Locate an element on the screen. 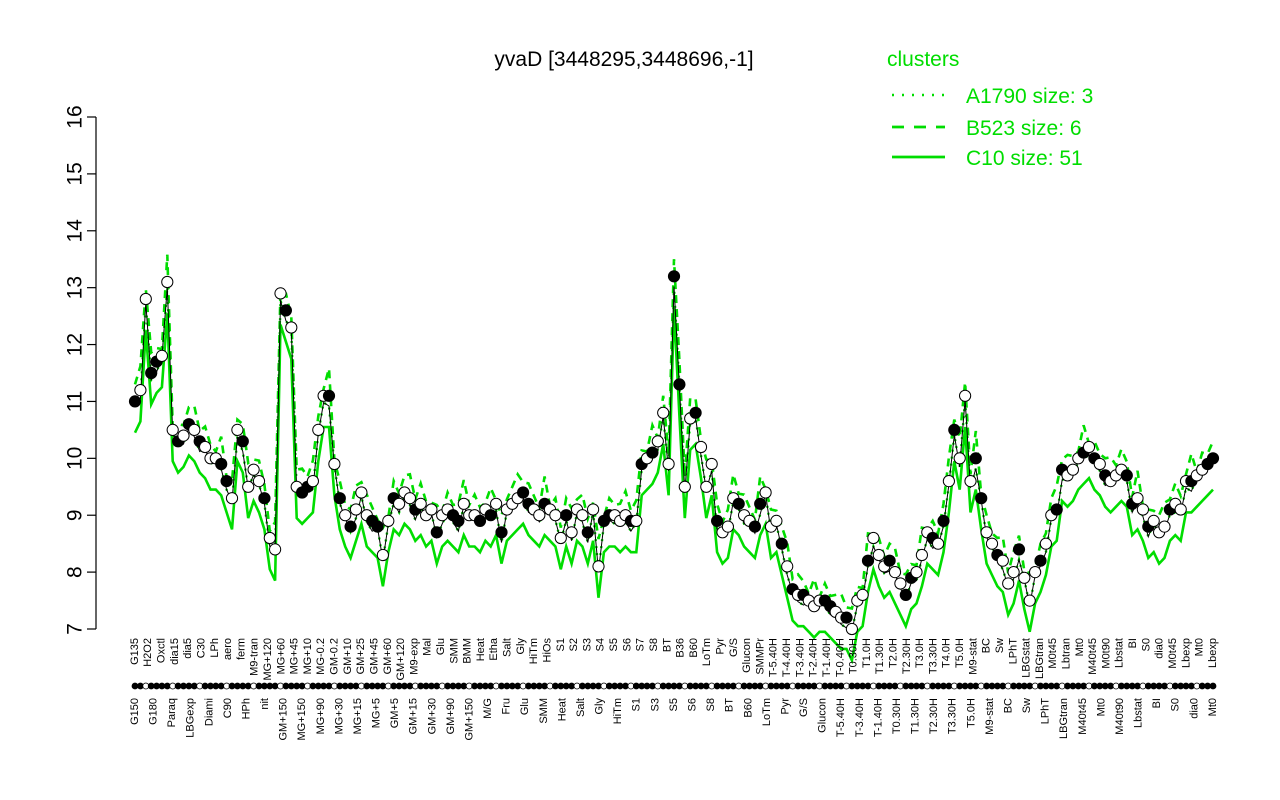 Image resolution: width=1280 pixels, height=800 pixels. x-tick-label-lower: M/G is located at coordinates (488, 708).